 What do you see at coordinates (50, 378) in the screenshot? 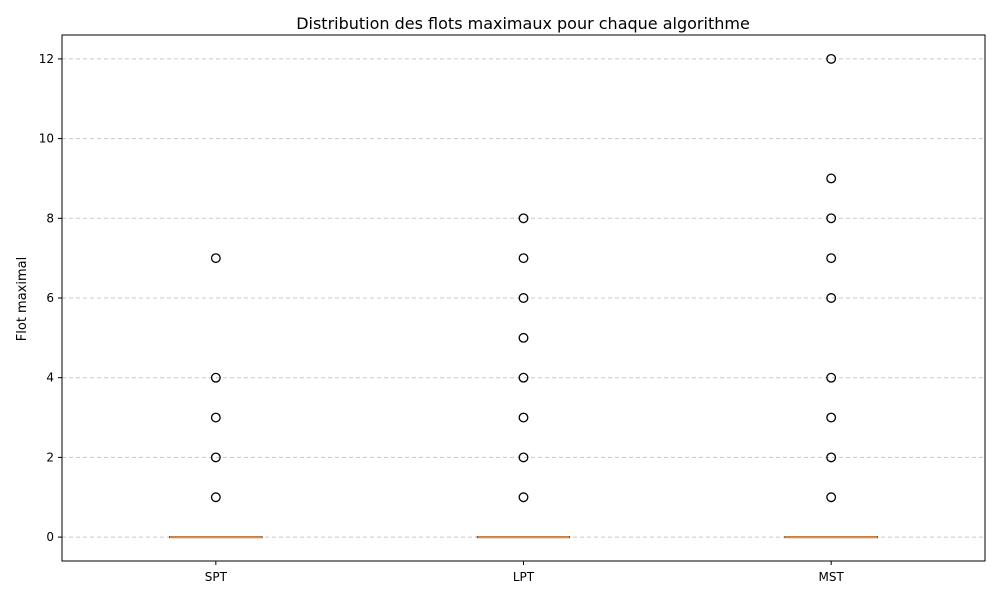
I see `y-tick-label: 4` at bounding box center [50, 378].